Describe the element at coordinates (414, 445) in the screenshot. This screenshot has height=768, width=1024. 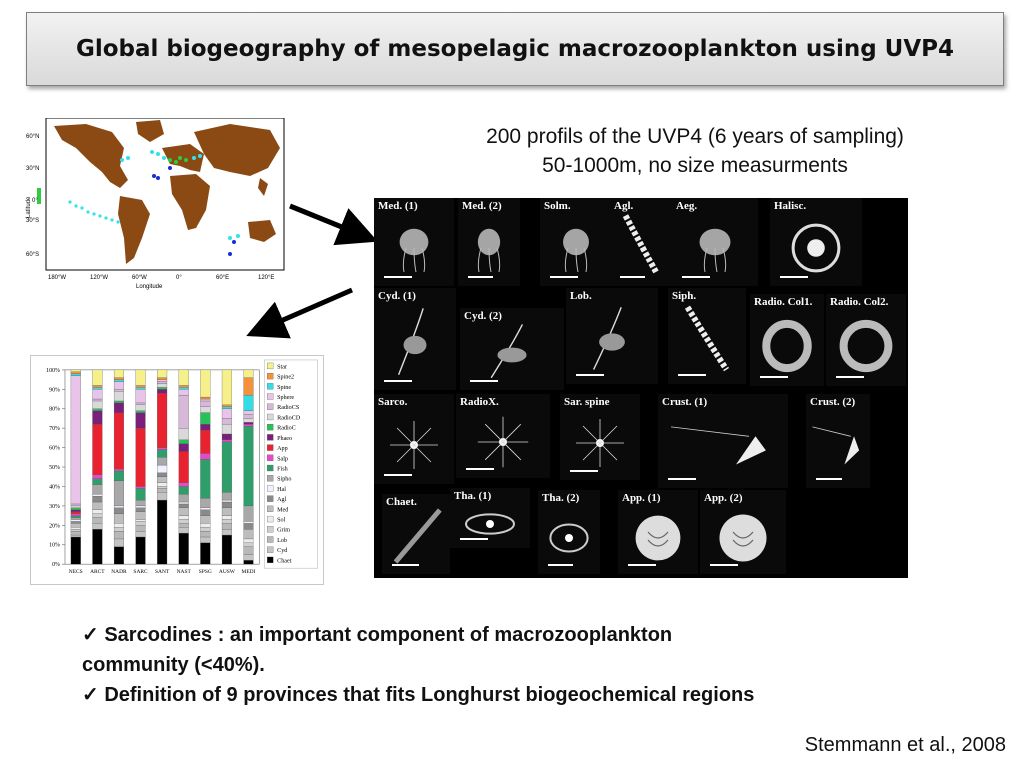
I see `sarcodine-icon` at that location.